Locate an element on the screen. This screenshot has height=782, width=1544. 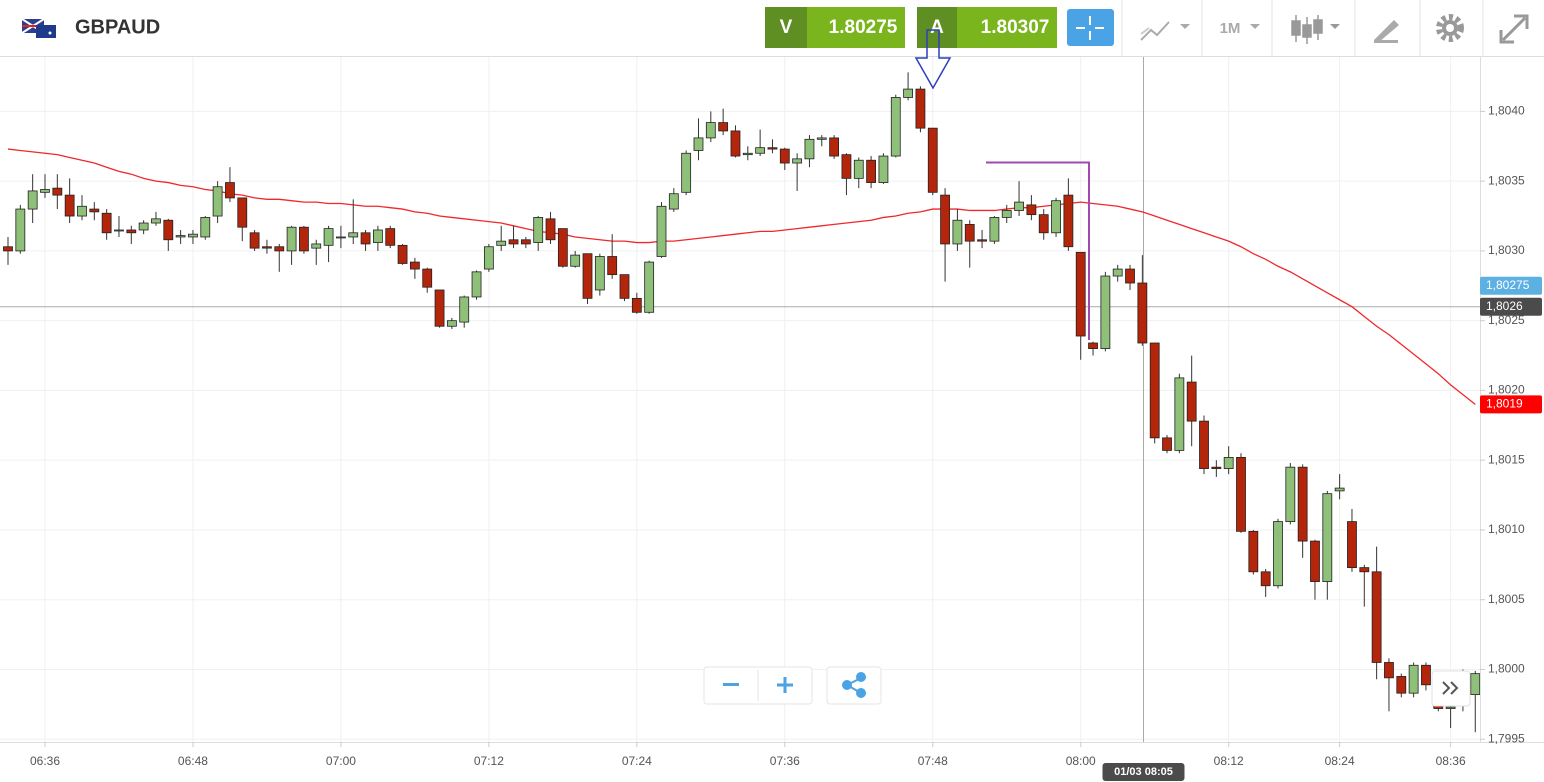
price-tag-label: 1,8019 is located at coordinates (1504, 404).